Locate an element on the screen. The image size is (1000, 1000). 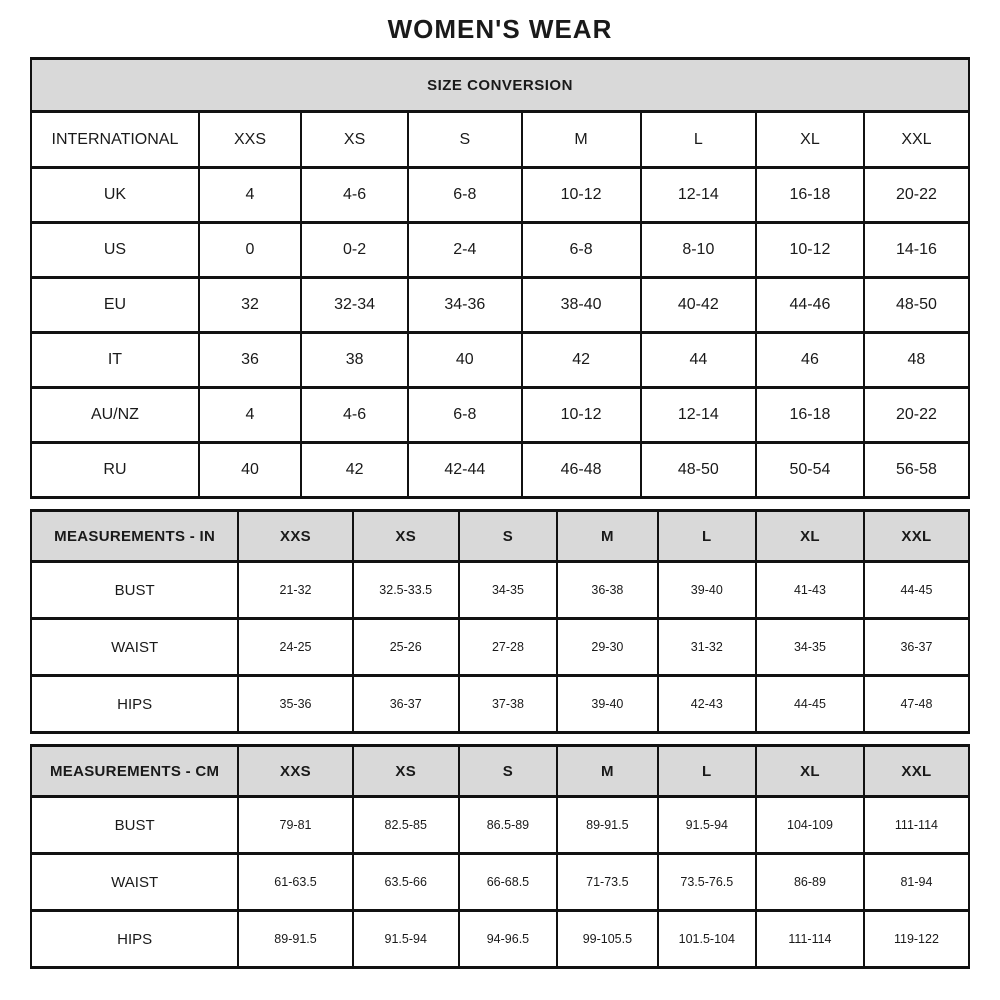
table-title: SIZE CONVERSION is located at coordinates (500, 85).